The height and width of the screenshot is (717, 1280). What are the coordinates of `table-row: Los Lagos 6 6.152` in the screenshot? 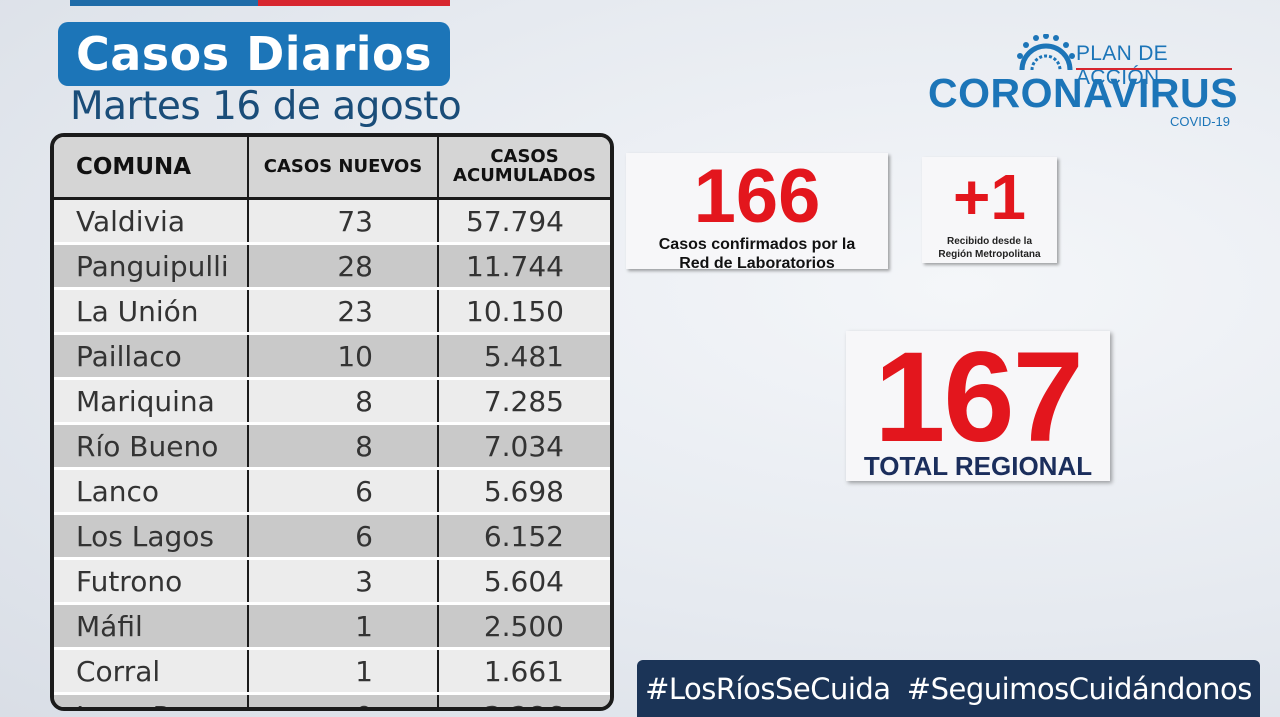 It's located at (332, 535).